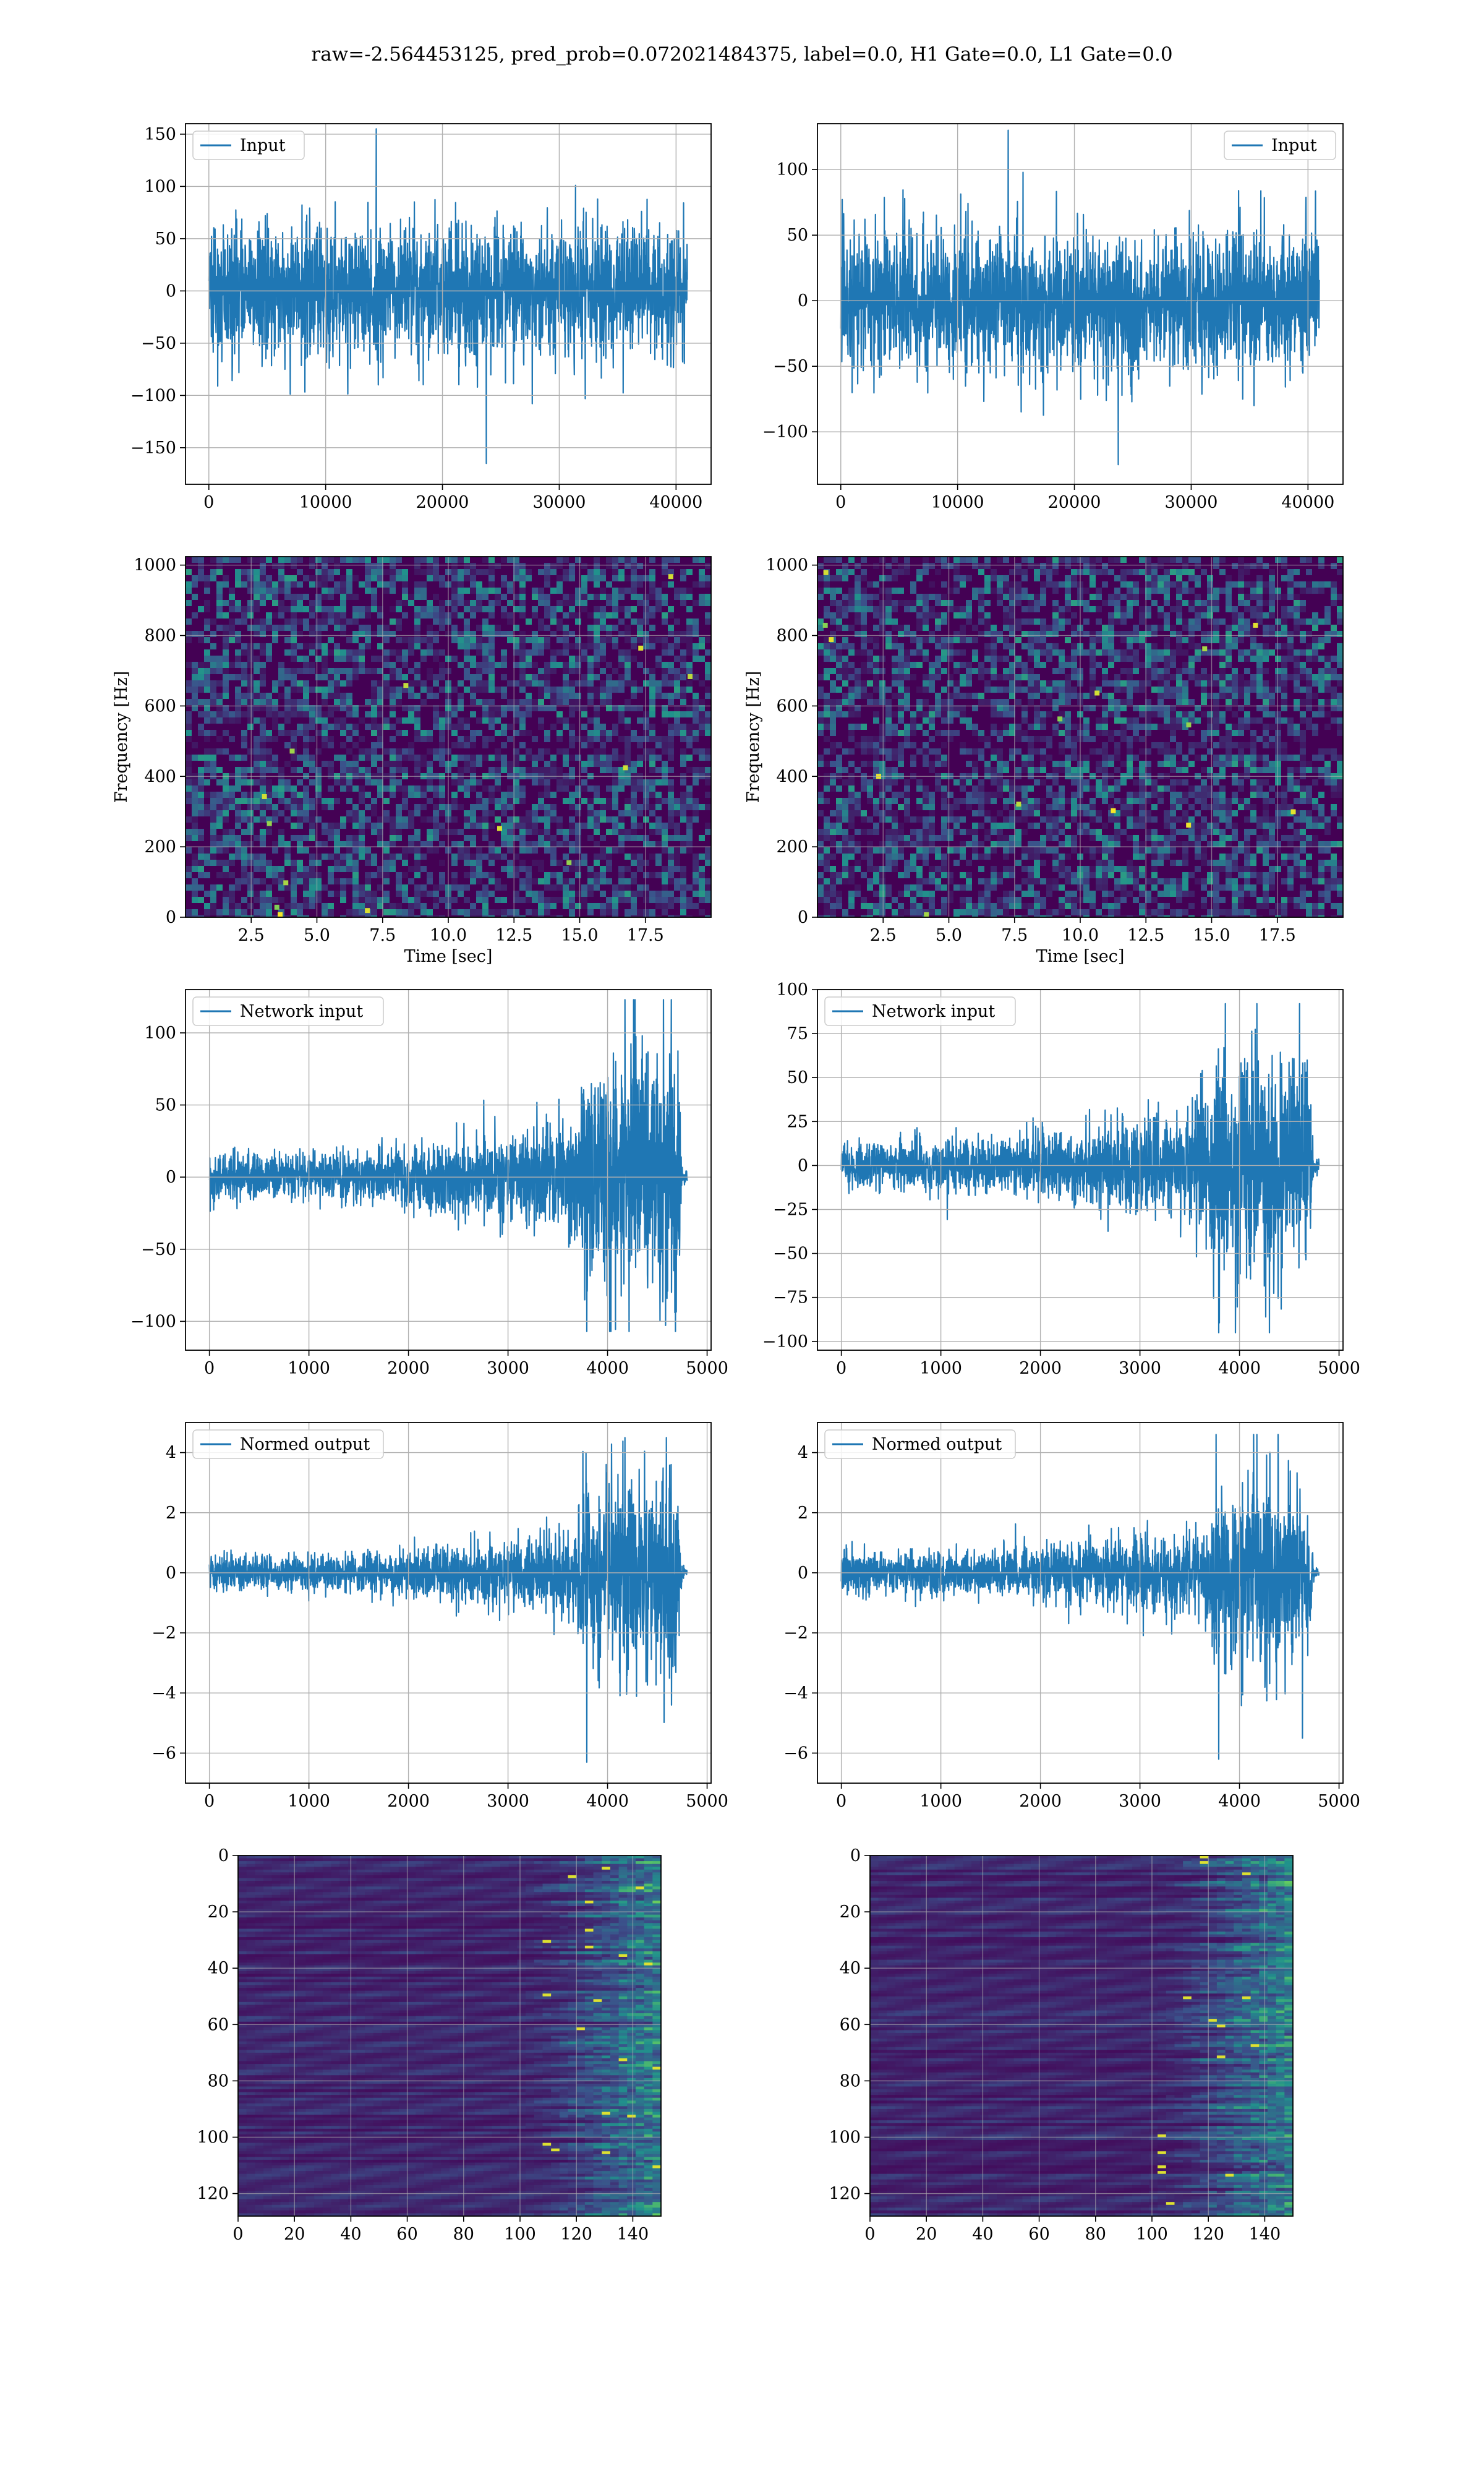 The width and height of the screenshot is (1484, 2474). What do you see at coordinates (1080, 304) in the screenshot?
I see `input-l1-frame` at bounding box center [1080, 304].